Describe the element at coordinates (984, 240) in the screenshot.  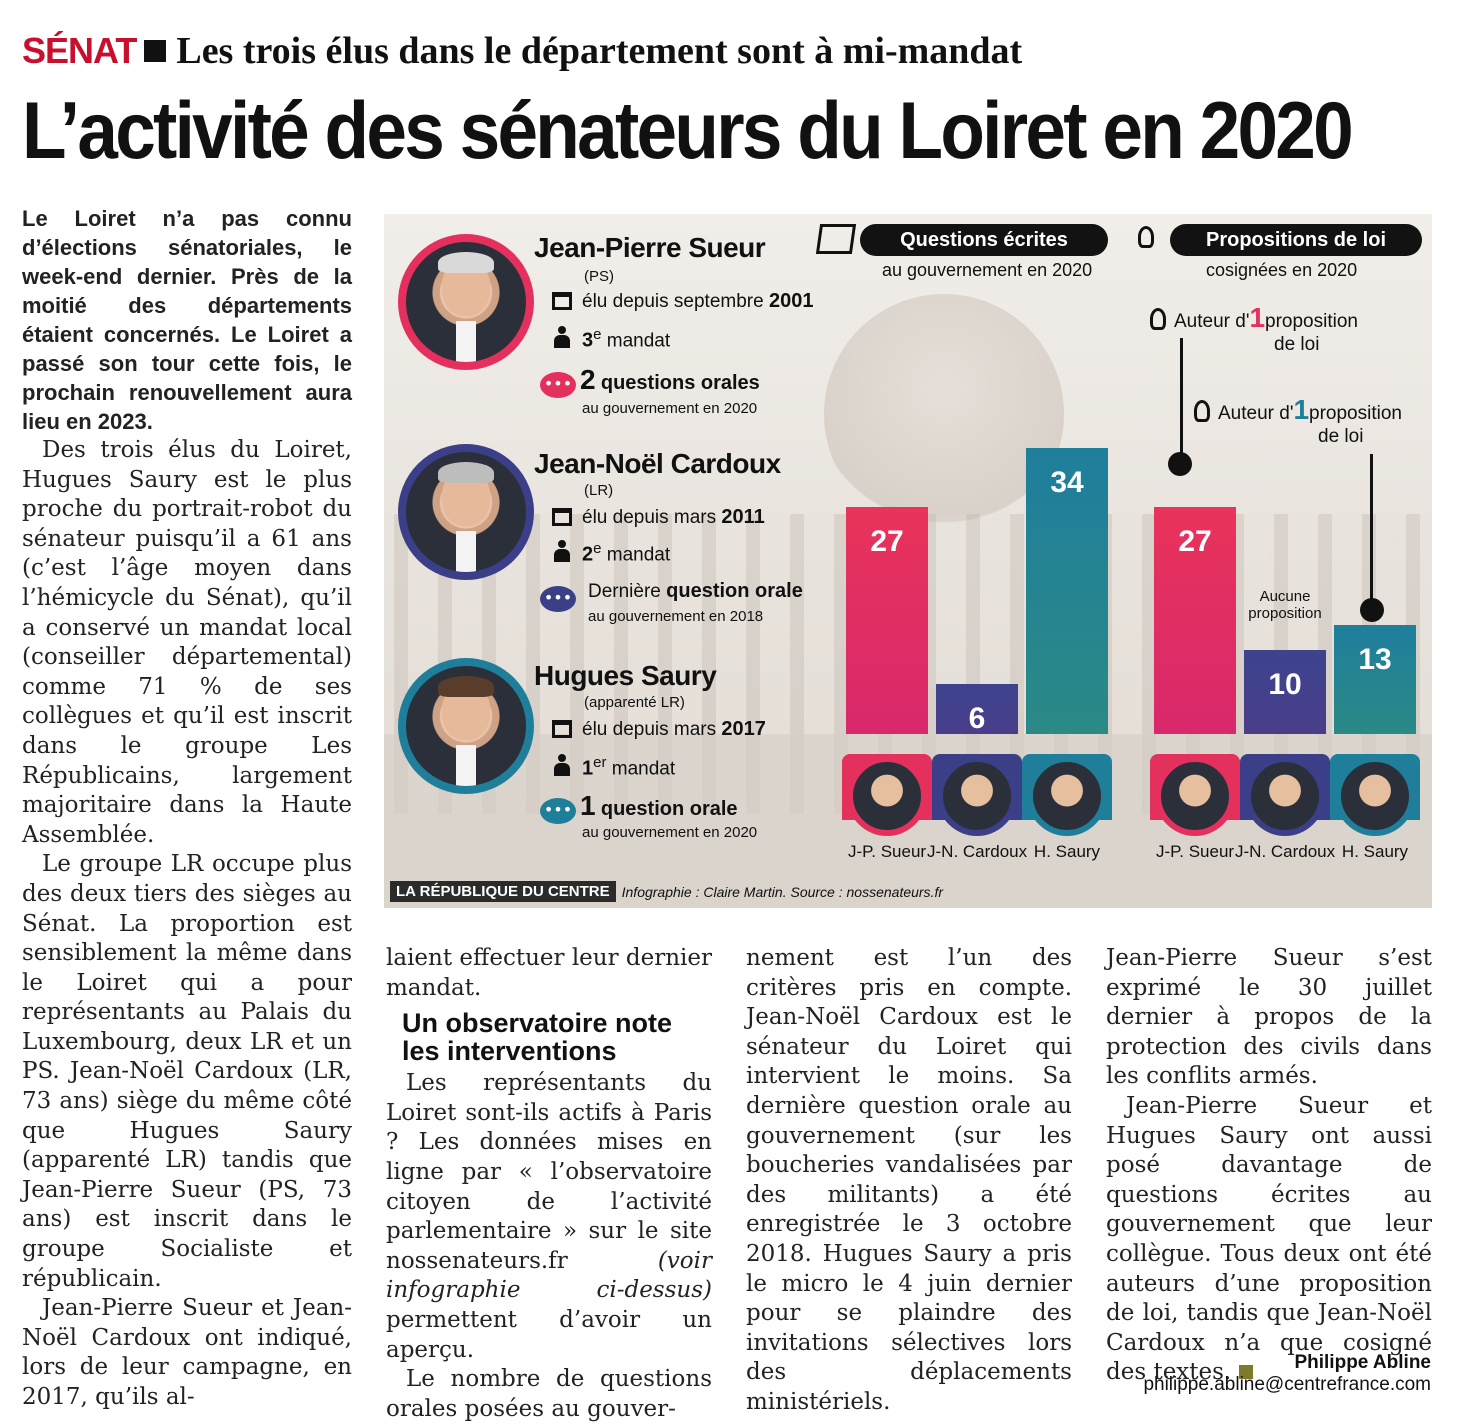
I see `panel-title-questions: Questions écrites` at that location.